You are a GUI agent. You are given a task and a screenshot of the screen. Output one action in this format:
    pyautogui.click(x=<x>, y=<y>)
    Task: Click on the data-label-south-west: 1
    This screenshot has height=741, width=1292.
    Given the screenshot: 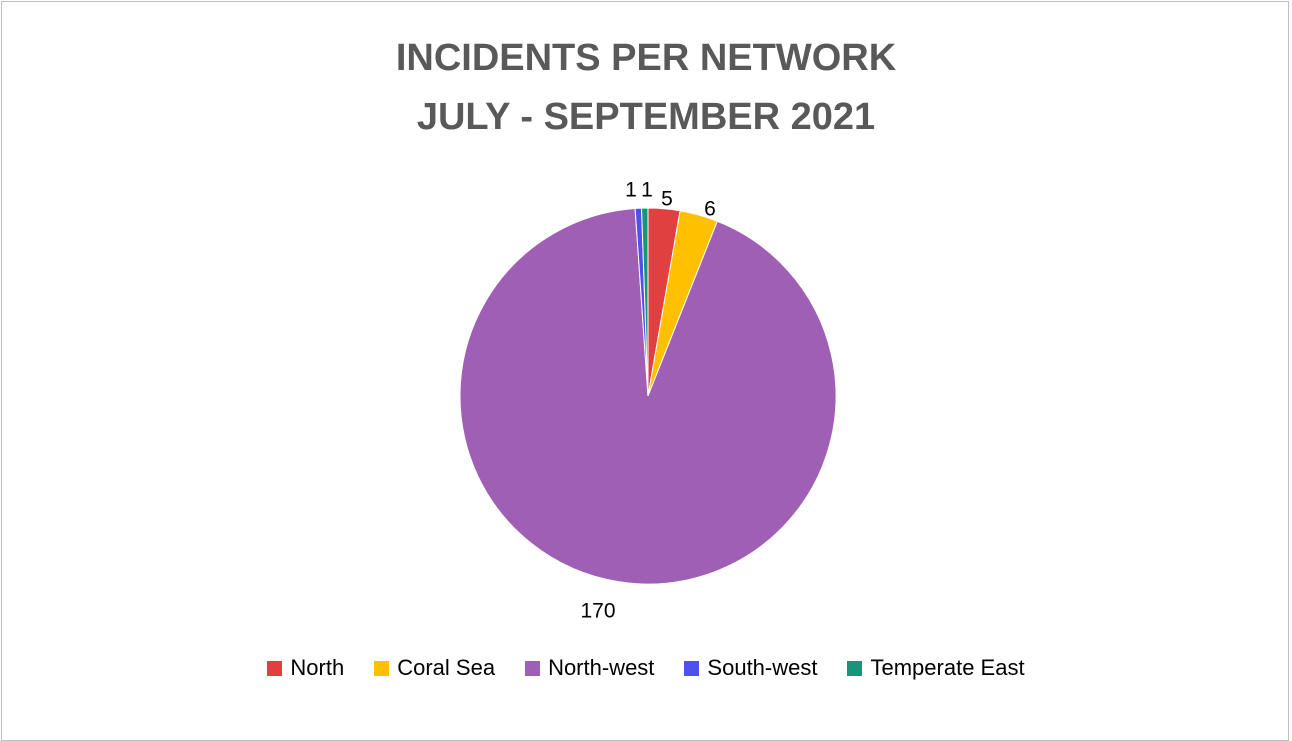 What is the action you would take?
    pyautogui.click(x=631, y=190)
    